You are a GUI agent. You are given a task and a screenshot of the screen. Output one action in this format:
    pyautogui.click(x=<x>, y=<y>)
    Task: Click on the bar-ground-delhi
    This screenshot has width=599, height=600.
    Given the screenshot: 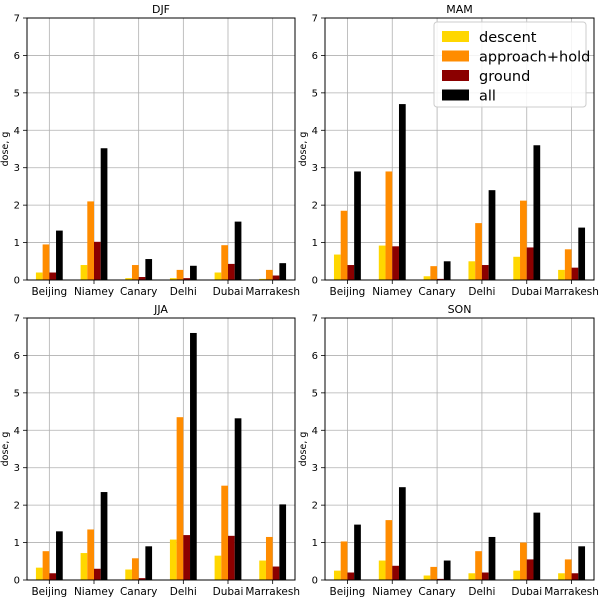 What is the action you would take?
    pyautogui.click(x=187, y=557)
    